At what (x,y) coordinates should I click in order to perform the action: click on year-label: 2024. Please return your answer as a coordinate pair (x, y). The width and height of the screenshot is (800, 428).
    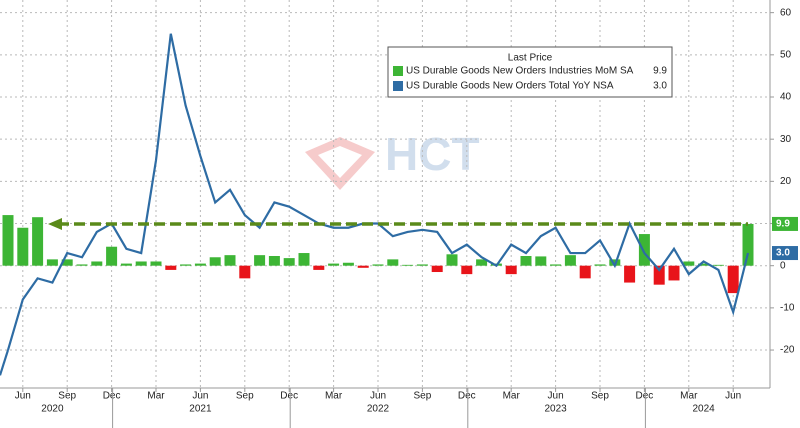
    Looking at the image, I should click on (703, 409).